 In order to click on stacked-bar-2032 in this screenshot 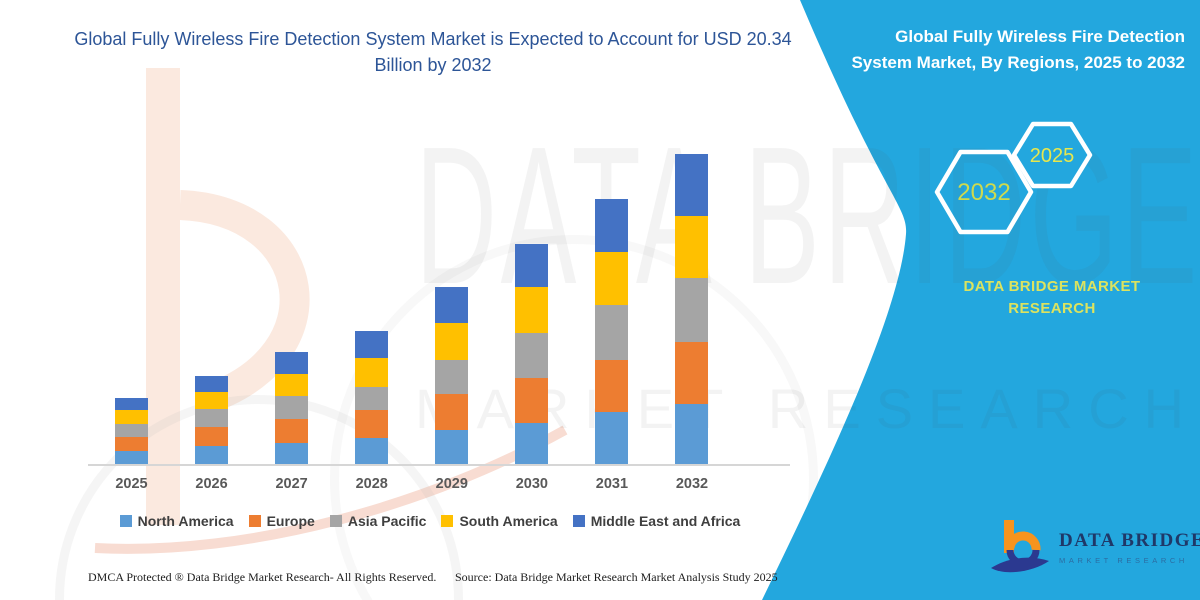, I will do `click(692, 309)`.